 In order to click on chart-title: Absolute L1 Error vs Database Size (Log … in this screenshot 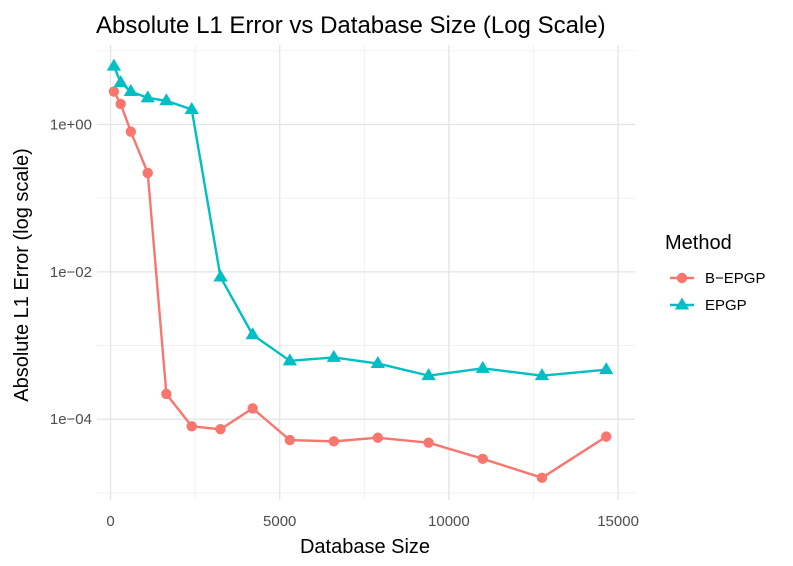, I will do `click(351, 25)`.